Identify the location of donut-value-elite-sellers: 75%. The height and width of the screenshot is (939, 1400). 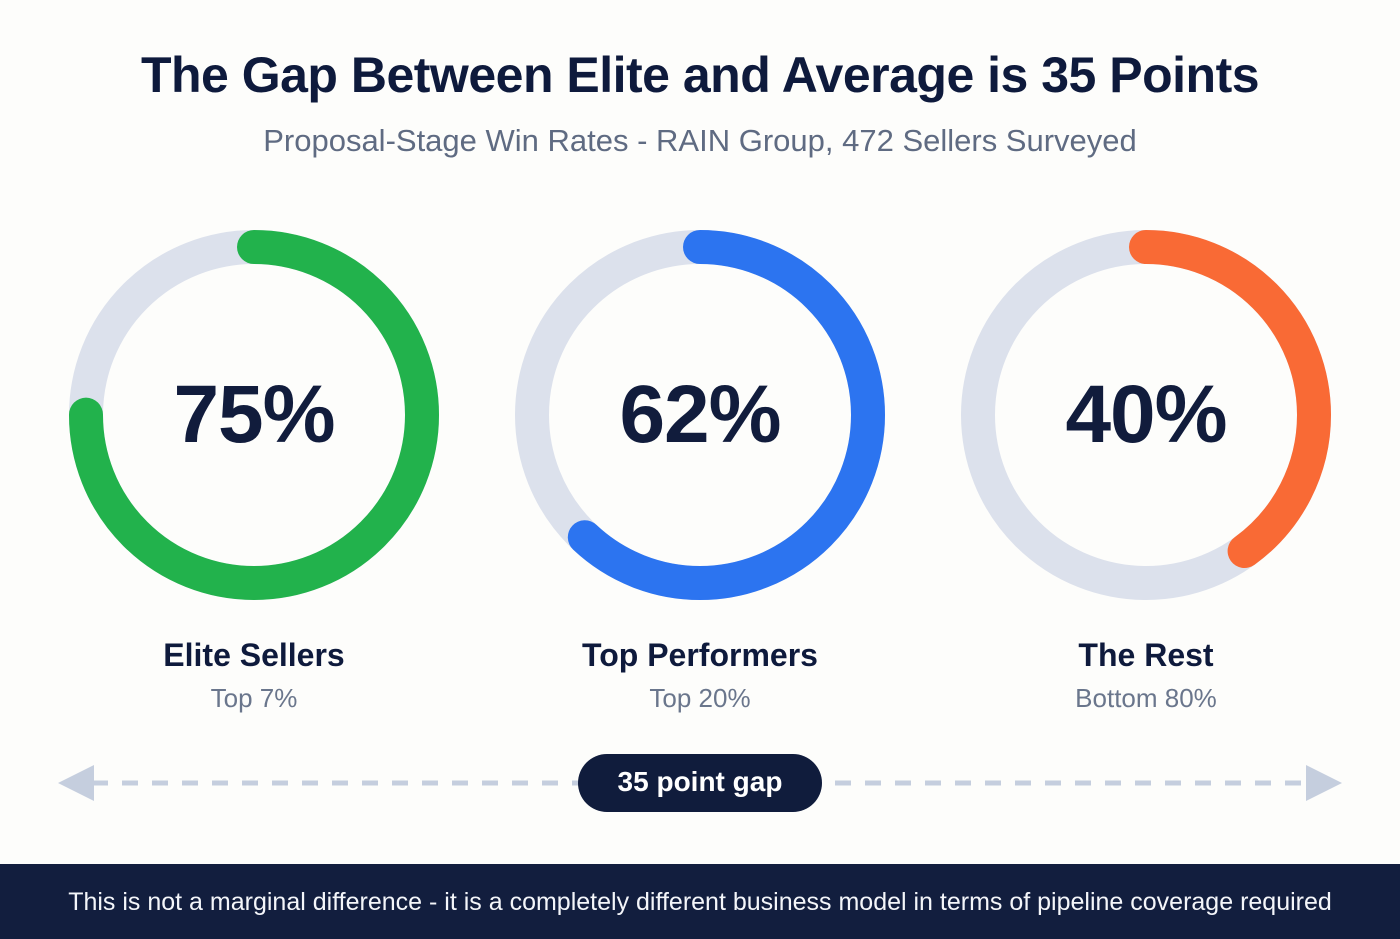
(254, 414).